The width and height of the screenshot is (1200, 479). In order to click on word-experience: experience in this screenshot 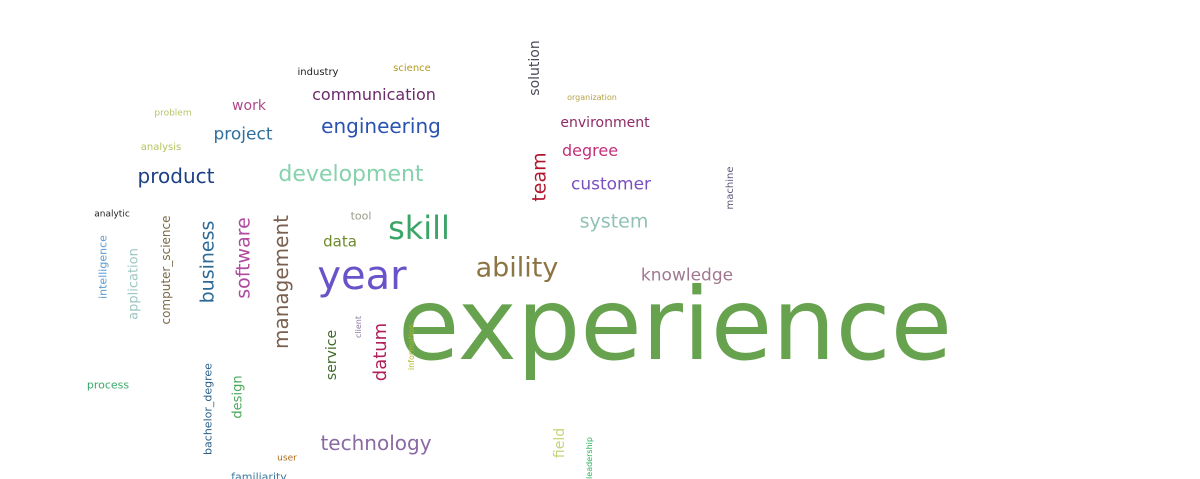, I will do `click(675, 324)`.